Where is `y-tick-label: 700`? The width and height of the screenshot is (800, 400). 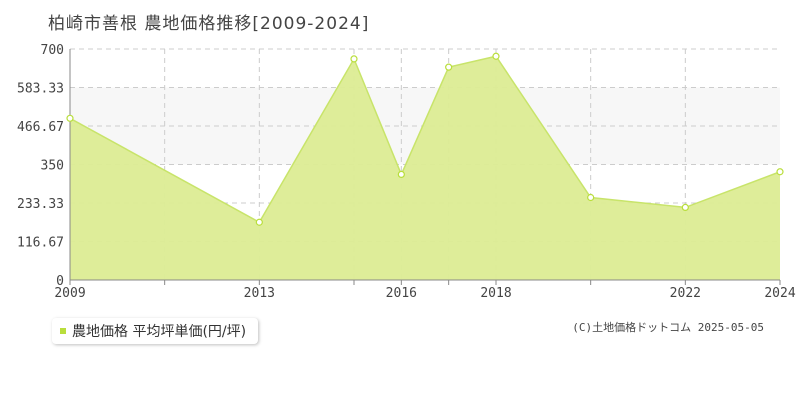
y-tick-label: 700 is located at coordinates (52, 50).